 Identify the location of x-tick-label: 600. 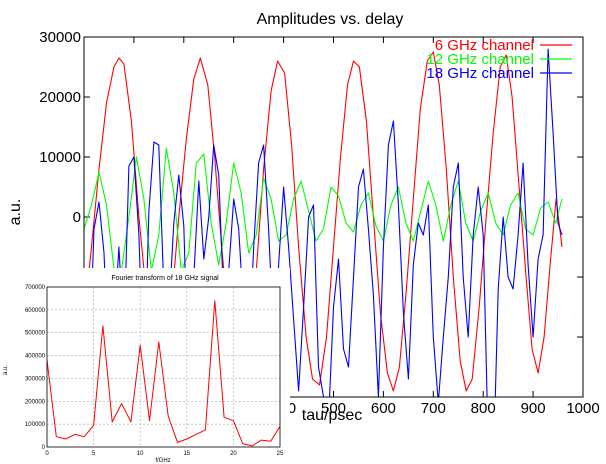
(383, 408).